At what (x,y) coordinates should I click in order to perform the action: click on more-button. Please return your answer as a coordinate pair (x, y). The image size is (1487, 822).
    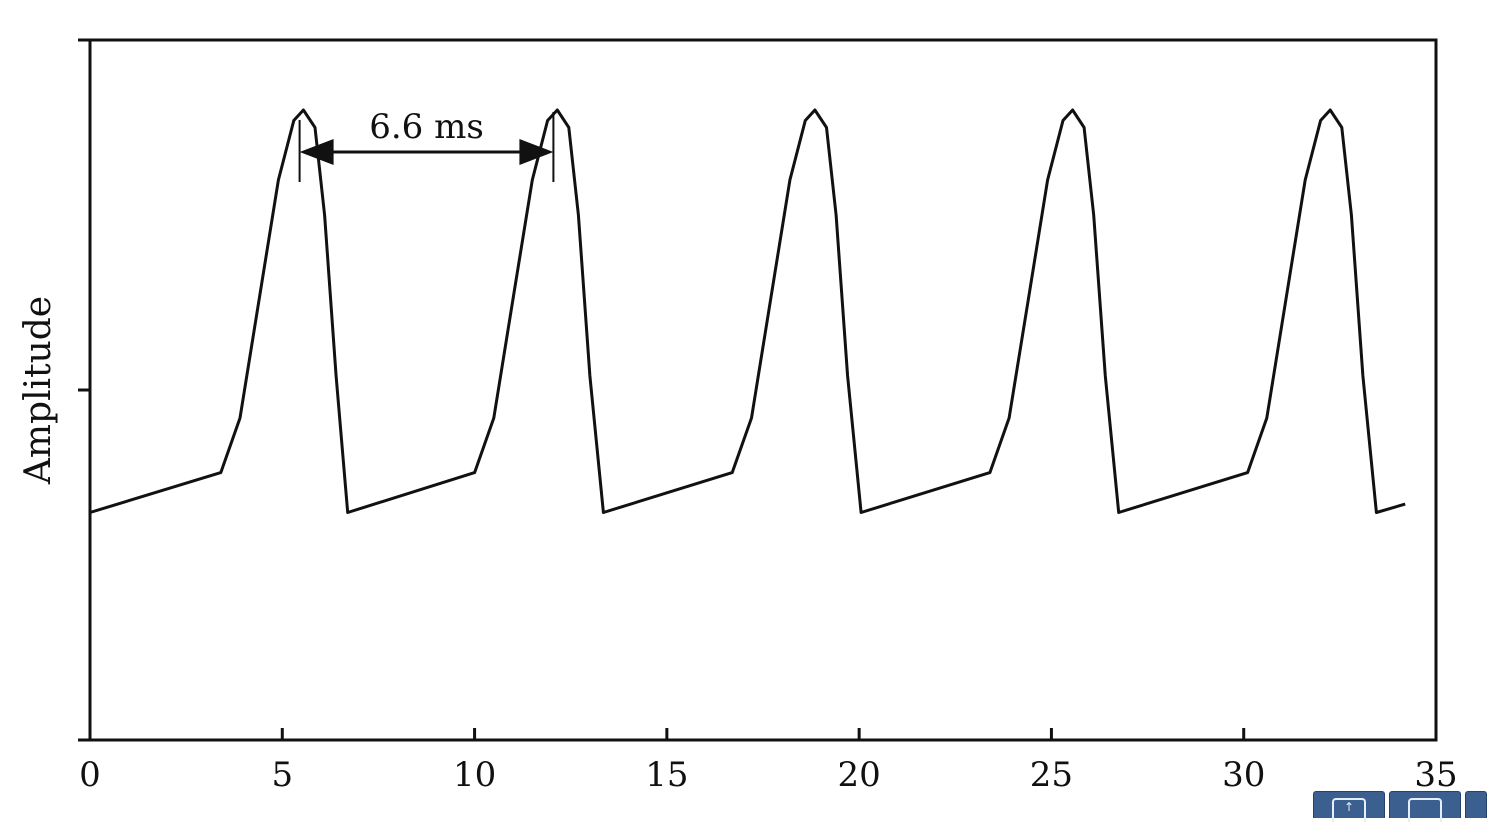
    Looking at the image, I should click on (1476, 804).